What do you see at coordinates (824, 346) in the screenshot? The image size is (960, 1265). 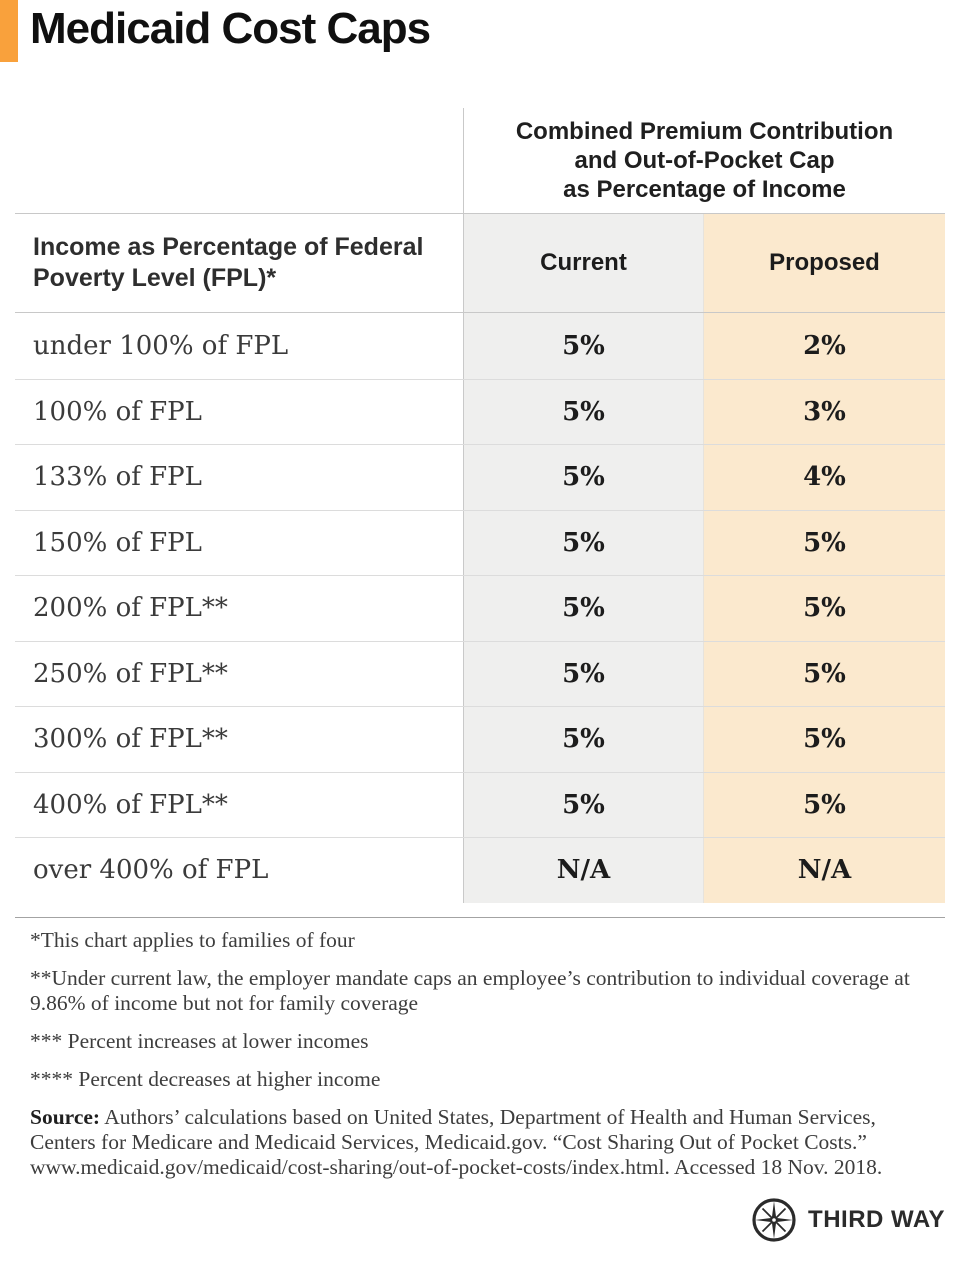 I see `proposed-value: 2%` at bounding box center [824, 346].